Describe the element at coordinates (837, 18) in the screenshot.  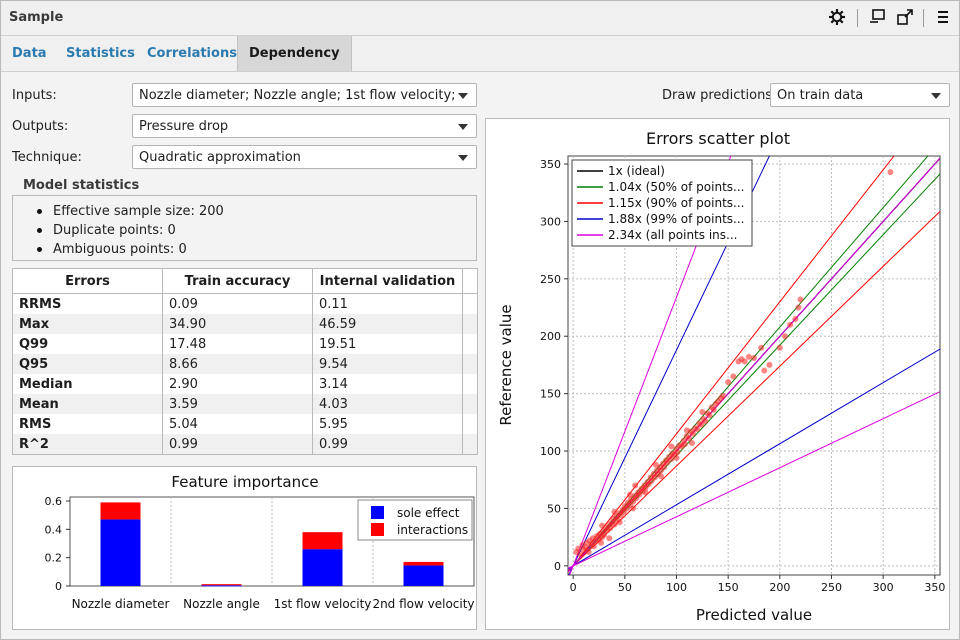
I see `gear-icon` at that location.